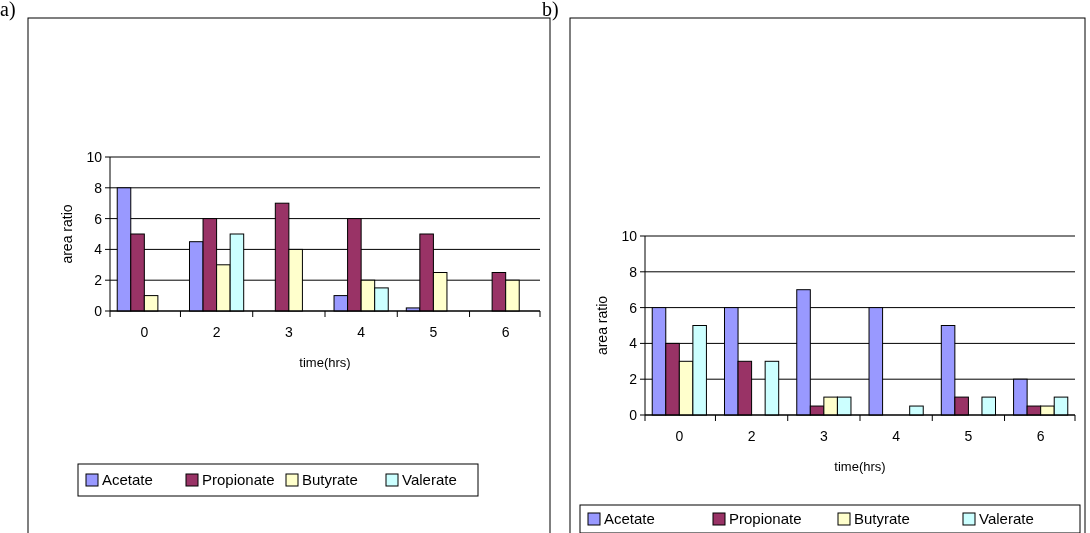  What do you see at coordinates (550, 10) in the screenshot?
I see `chart-title: b)` at bounding box center [550, 10].